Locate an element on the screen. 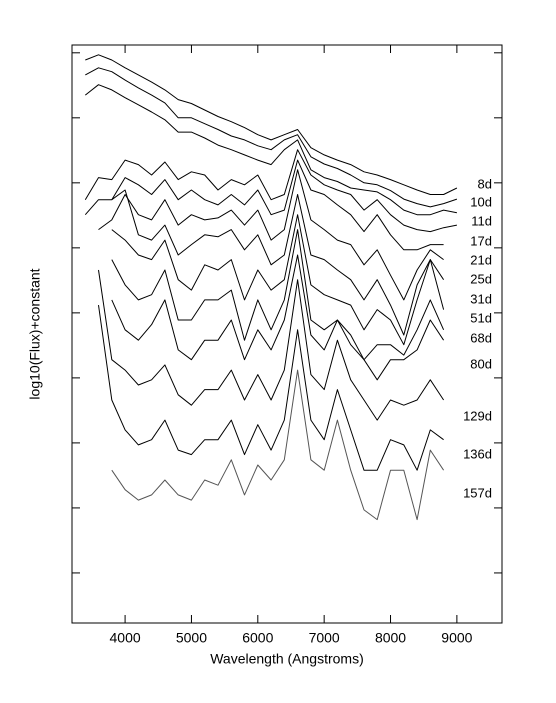 This screenshot has width=556, height=703. series-label: 31d is located at coordinates (481, 298).